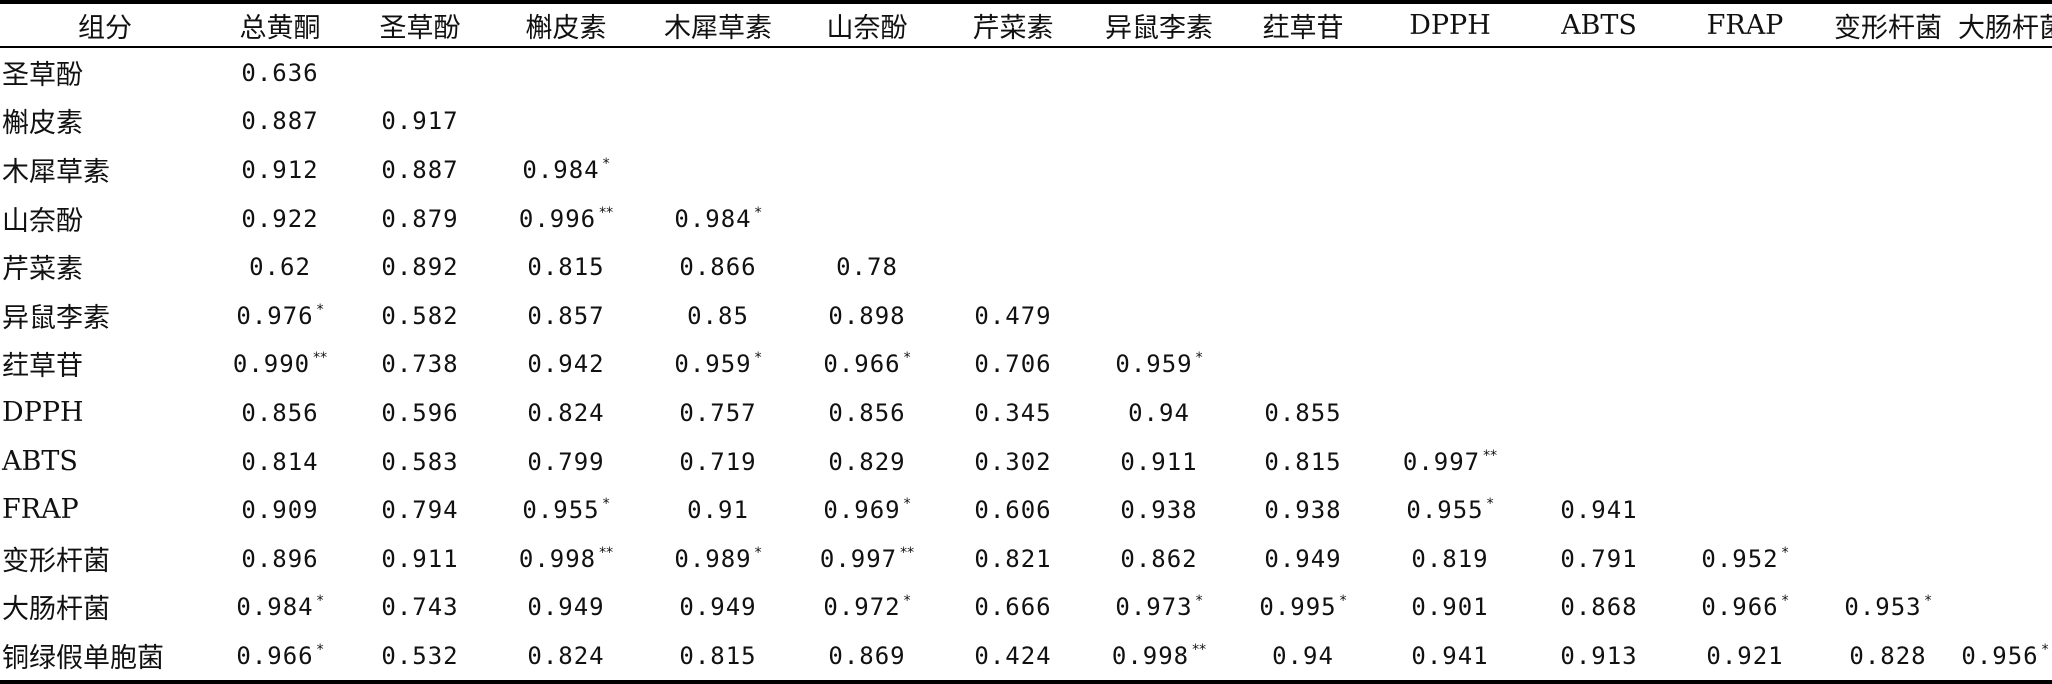 The height and width of the screenshot is (684, 2052). Describe the element at coordinates (867, 315) in the screenshot. I see `correlation-value: 0.898` at that location.